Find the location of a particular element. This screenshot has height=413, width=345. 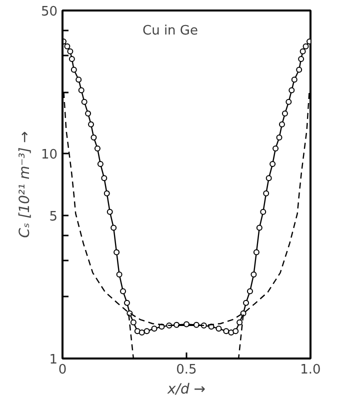

annotation: Cu in Ge is located at coordinates (170, 31).